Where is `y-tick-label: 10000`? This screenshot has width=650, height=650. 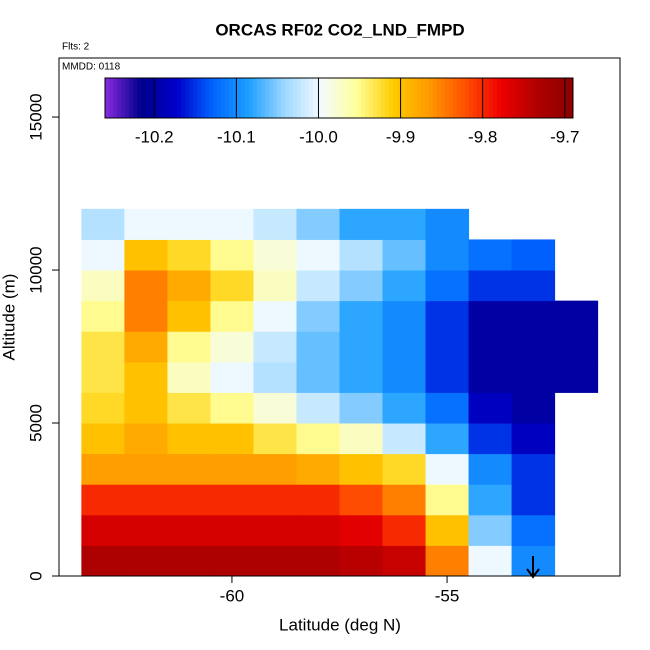 y-tick-label: 10000 is located at coordinates (35, 269).